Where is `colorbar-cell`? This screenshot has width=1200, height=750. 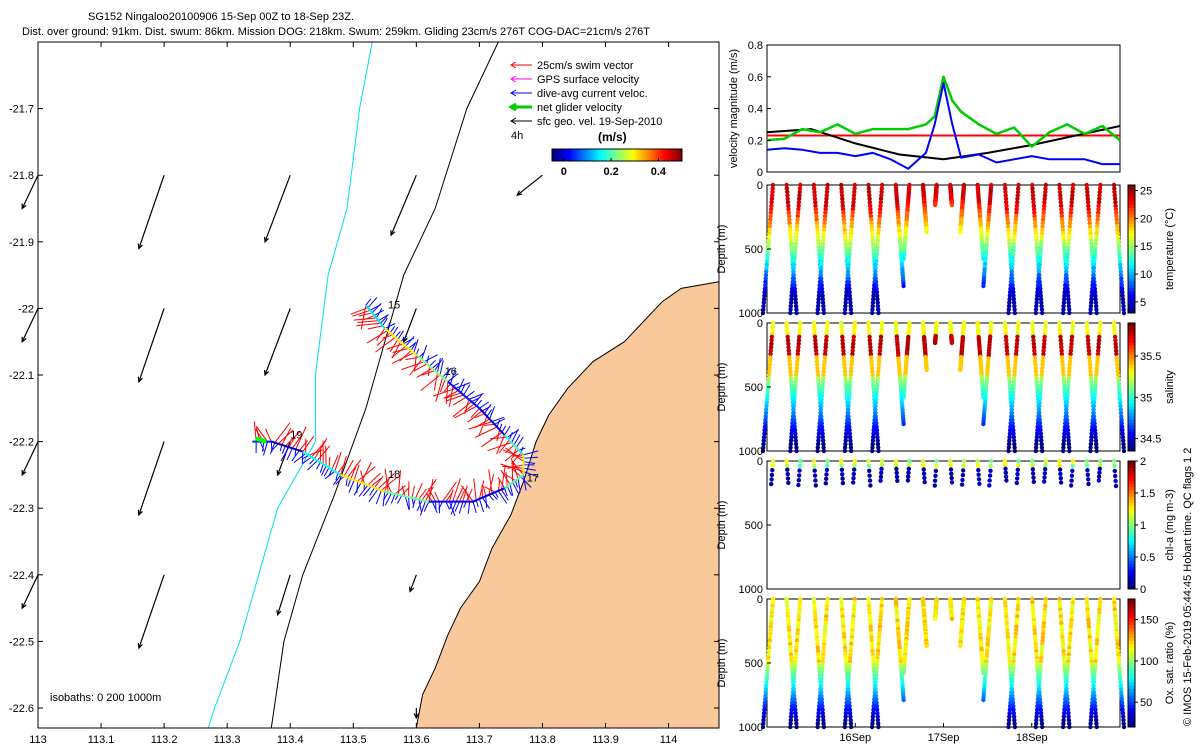
colorbar-cell is located at coordinates (663, 155).